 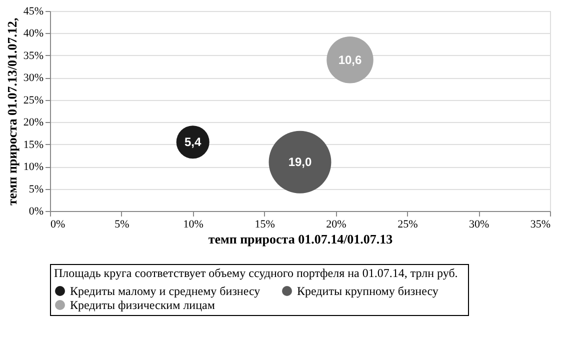 What do you see at coordinates (33, 34) in the screenshot?
I see `y-tick-label: 40%` at bounding box center [33, 34].